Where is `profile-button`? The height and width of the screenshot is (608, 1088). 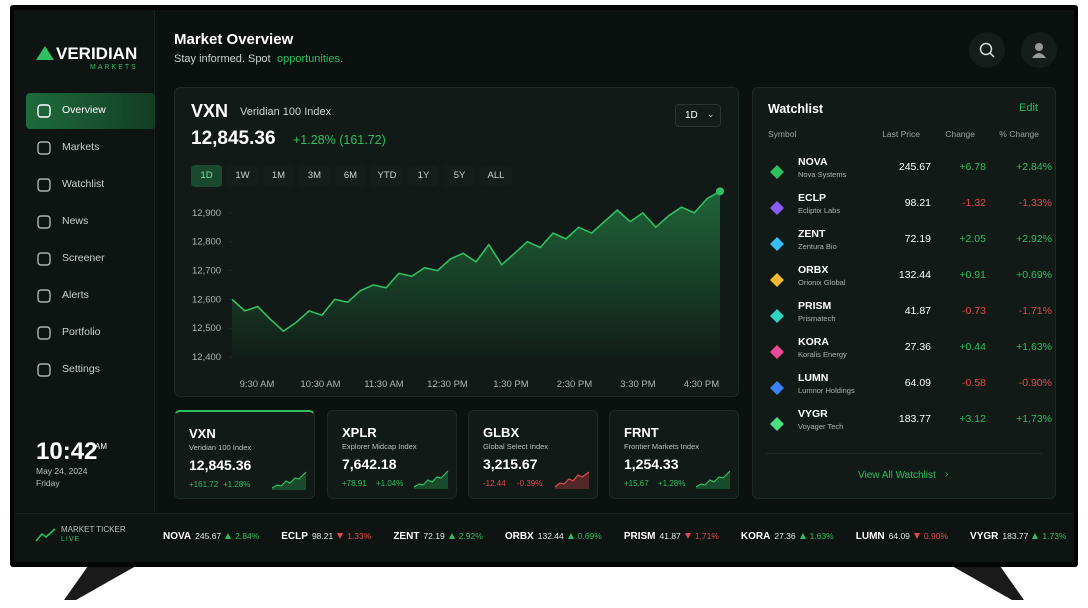 profile-button is located at coordinates (1039, 50).